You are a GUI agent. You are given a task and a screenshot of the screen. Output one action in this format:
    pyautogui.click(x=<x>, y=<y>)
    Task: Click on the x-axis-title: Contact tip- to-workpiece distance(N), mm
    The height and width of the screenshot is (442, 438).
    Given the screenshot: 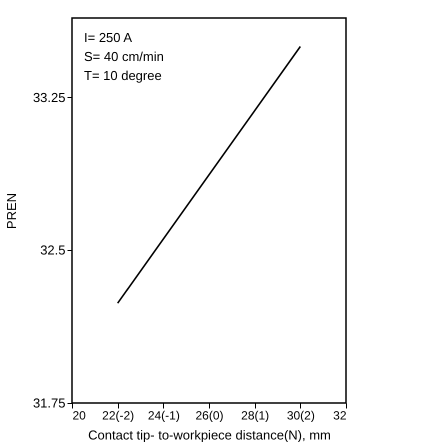 What is the action you would take?
    pyautogui.click(x=209, y=435)
    